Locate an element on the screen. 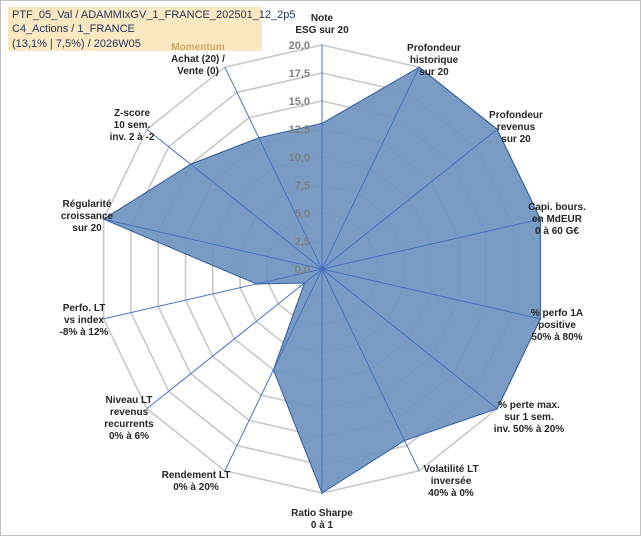  category-label-line: Achat (20) / is located at coordinates (198, 59).